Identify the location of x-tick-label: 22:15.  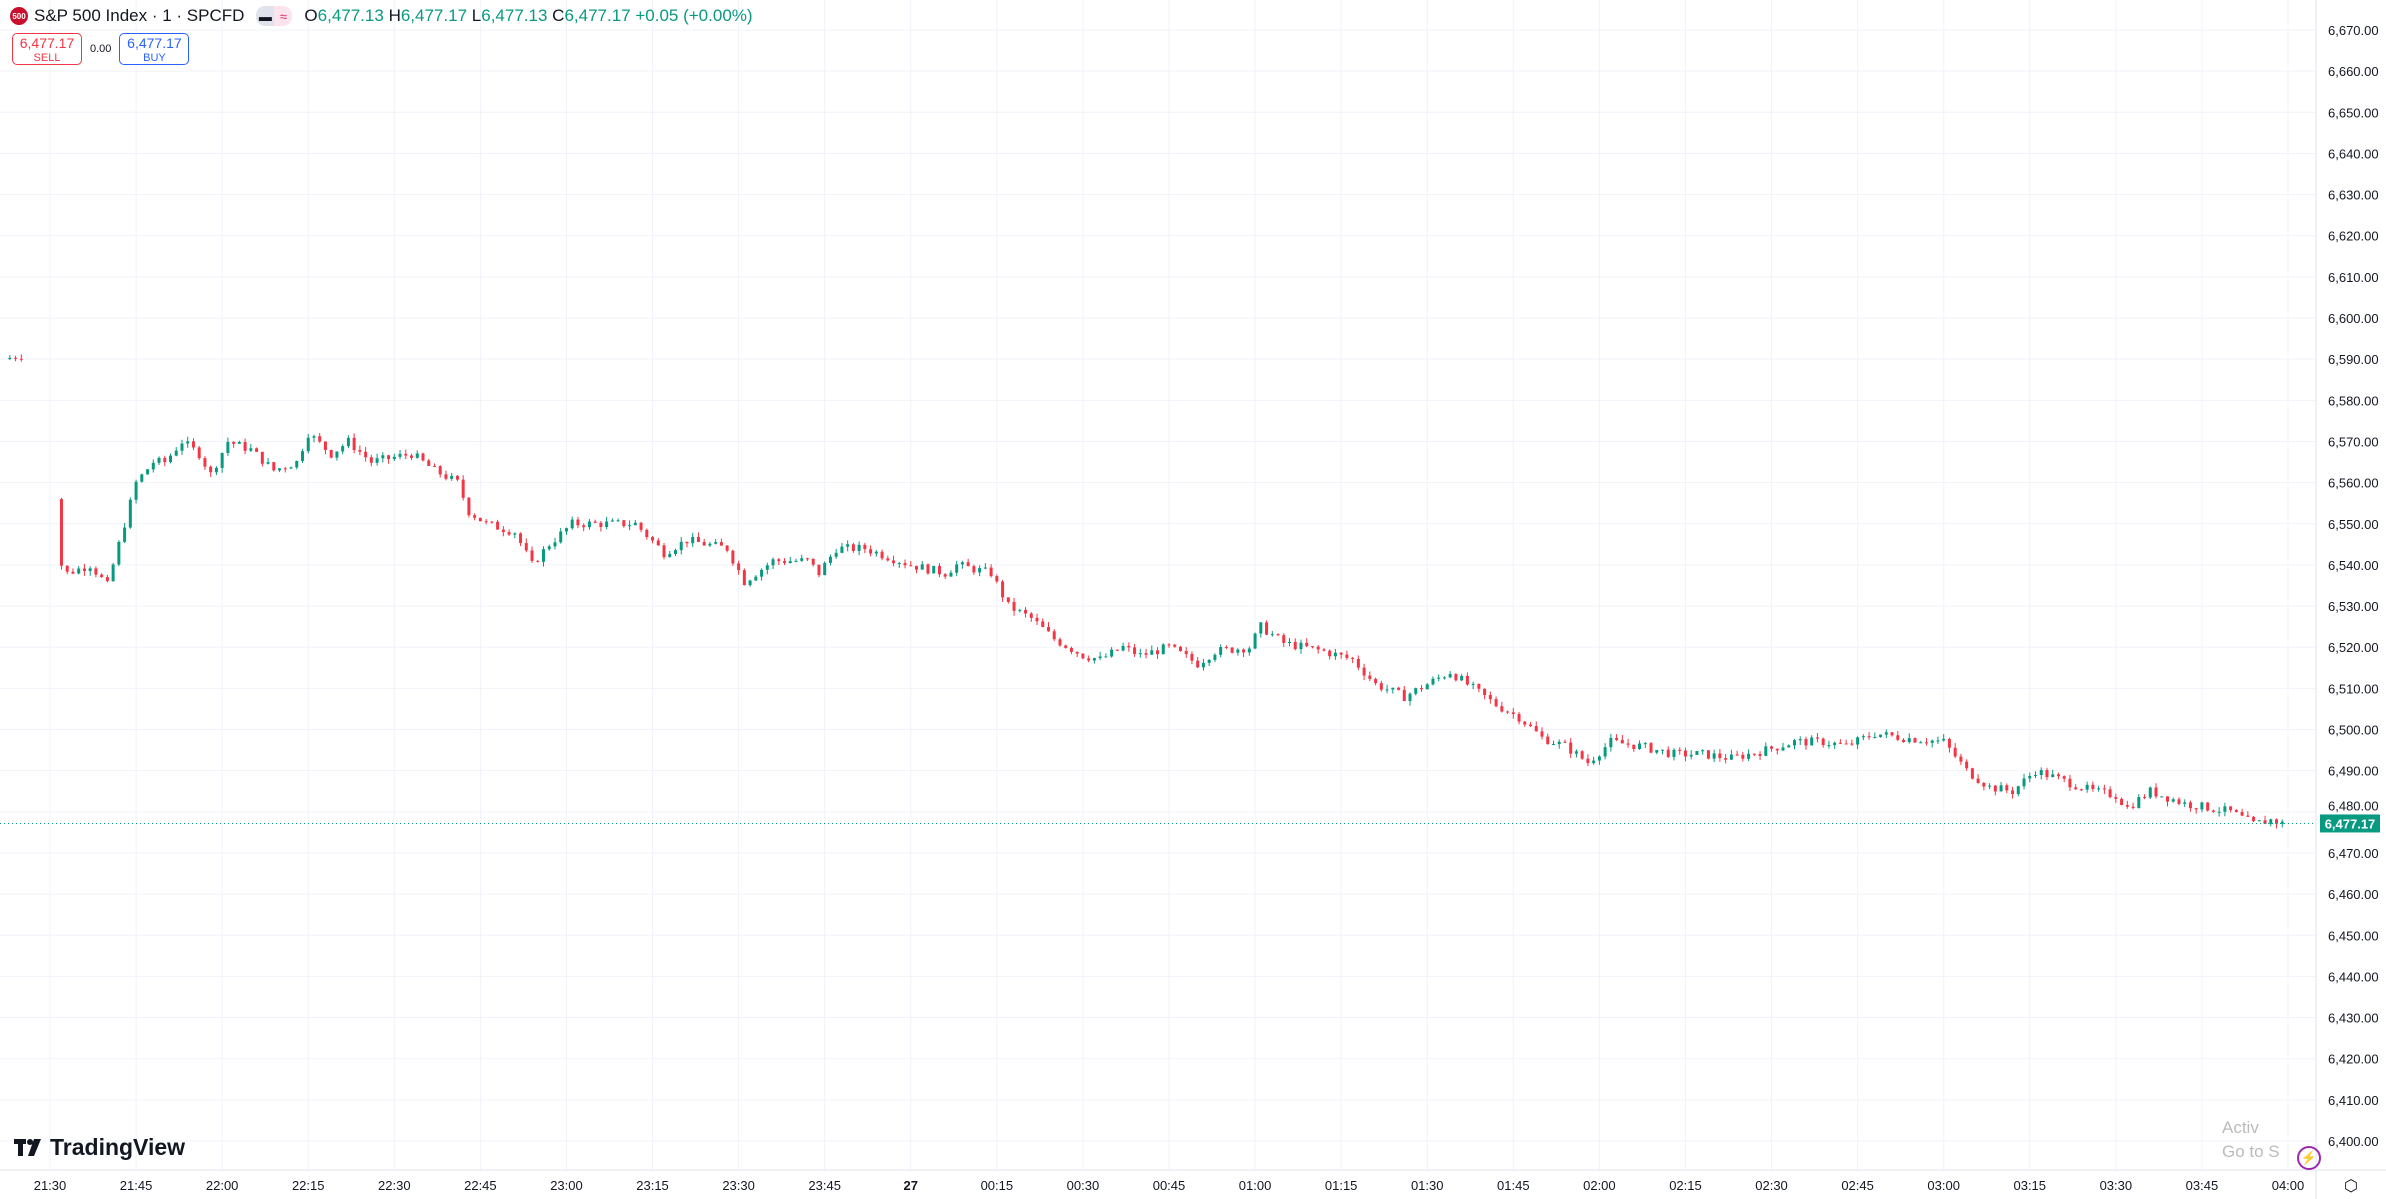
(308, 1185).